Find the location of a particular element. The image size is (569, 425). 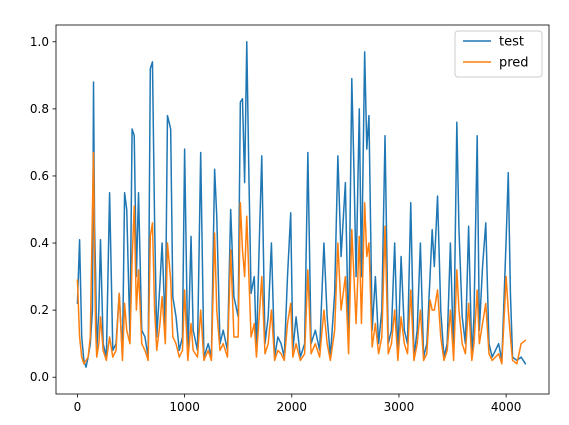

y-tick-label: 0.4 is located at coordinates (39, 243).